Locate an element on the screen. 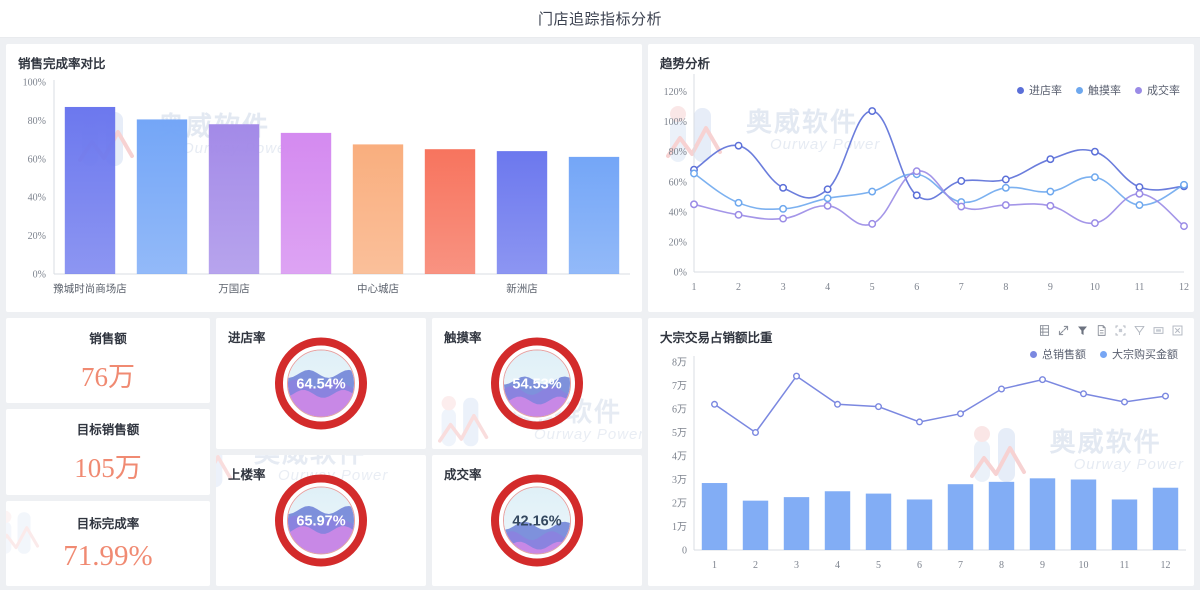 The height and width of the screenshot is (590, 1200). trend-legend: 进店率 触摸率 成交率 is located at coordinates (1098, 90).